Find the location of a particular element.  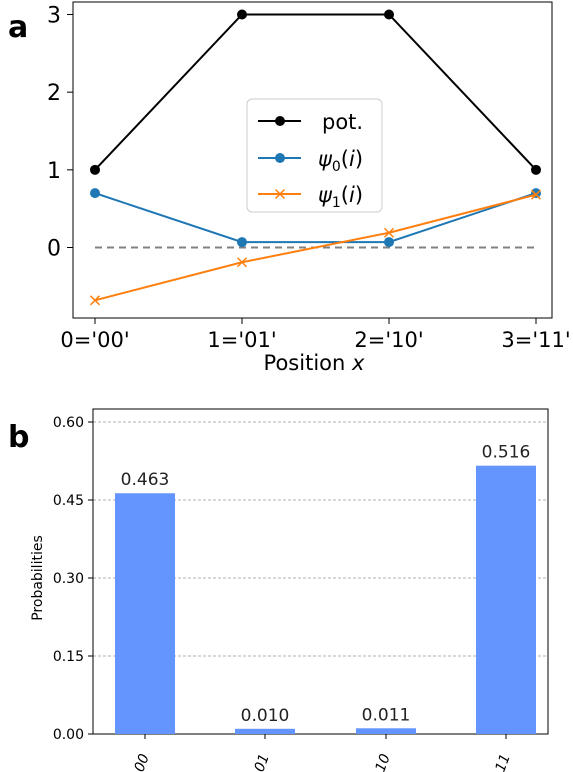

legend-label: pot. is located at coordinates (342, 122).